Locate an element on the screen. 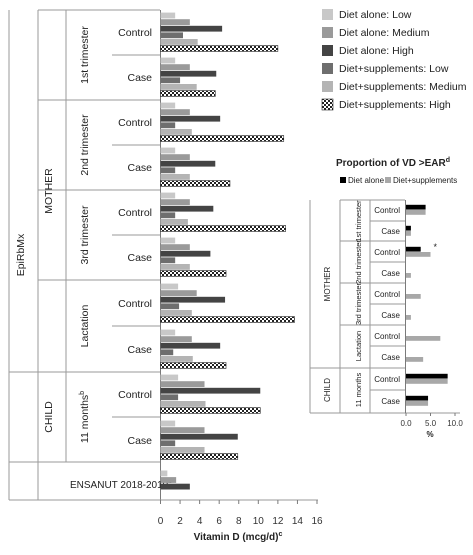  inset-legend-swatch is located at coordinates (343, 180).